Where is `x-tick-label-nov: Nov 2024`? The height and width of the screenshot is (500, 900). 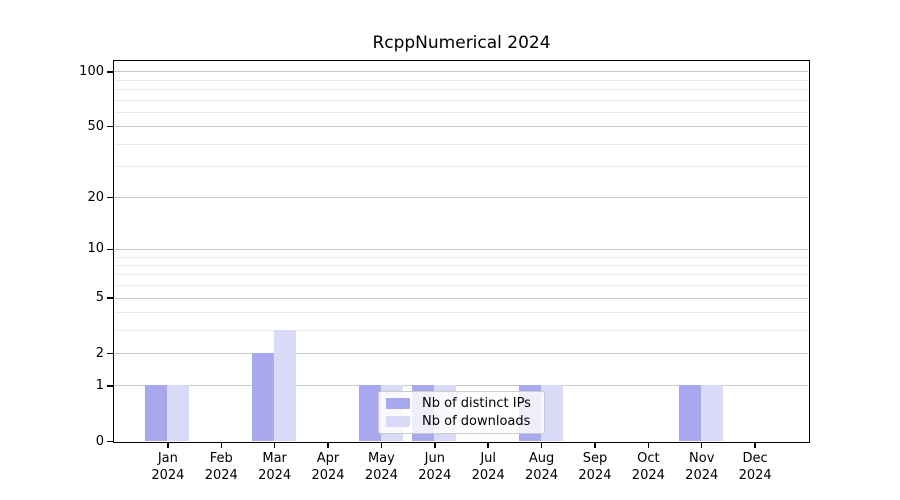
x-tick-label-nov: Nov 2024 is located at coordinates (702, 467).